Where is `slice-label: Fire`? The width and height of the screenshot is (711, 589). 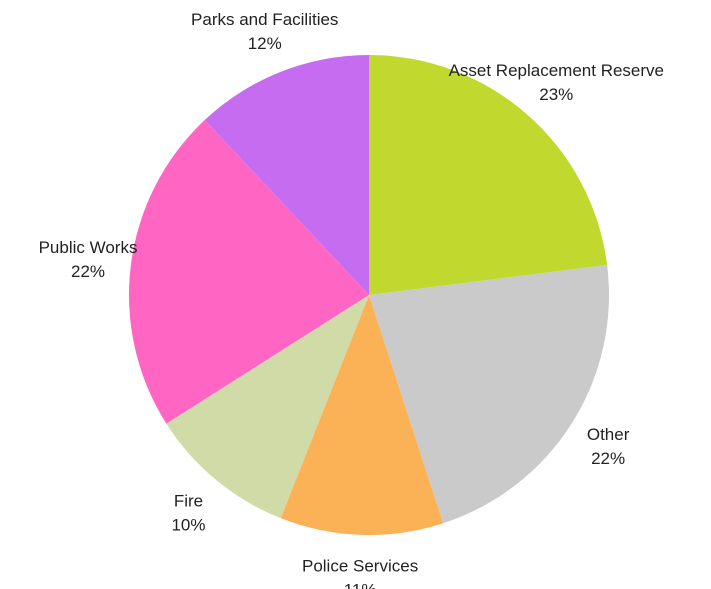
slice-label: Fire is located at coordinates (188, 501).